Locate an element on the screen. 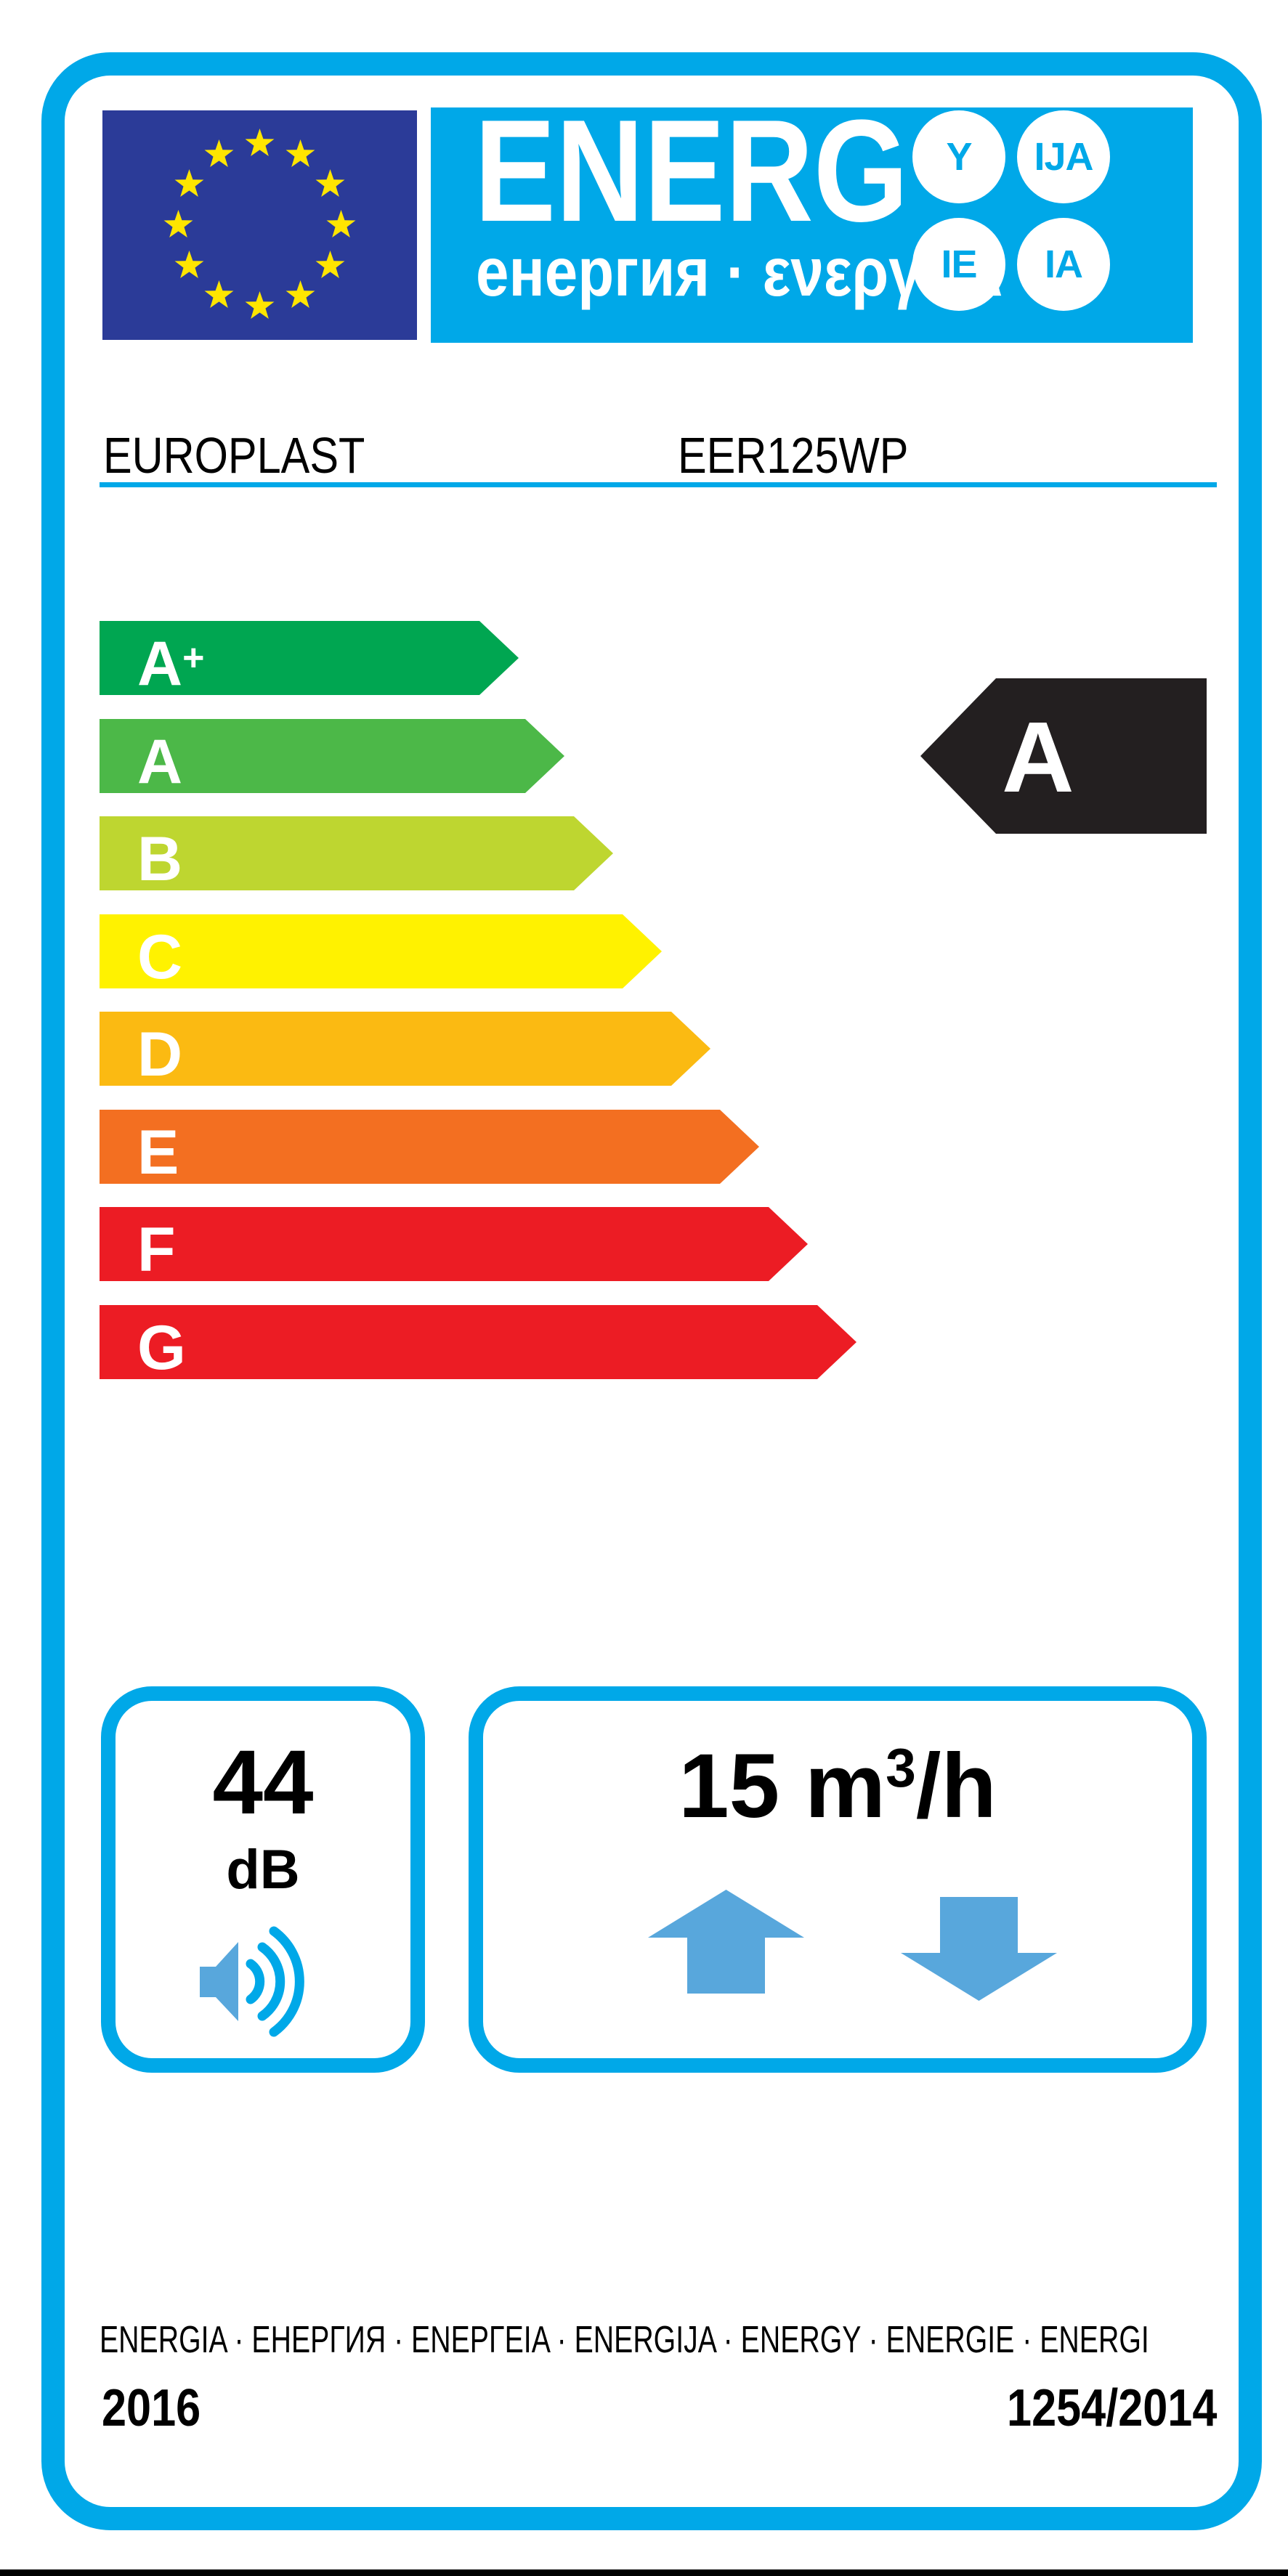  airflow-value: 15 m3/h is located at coordinates (837, 1787).